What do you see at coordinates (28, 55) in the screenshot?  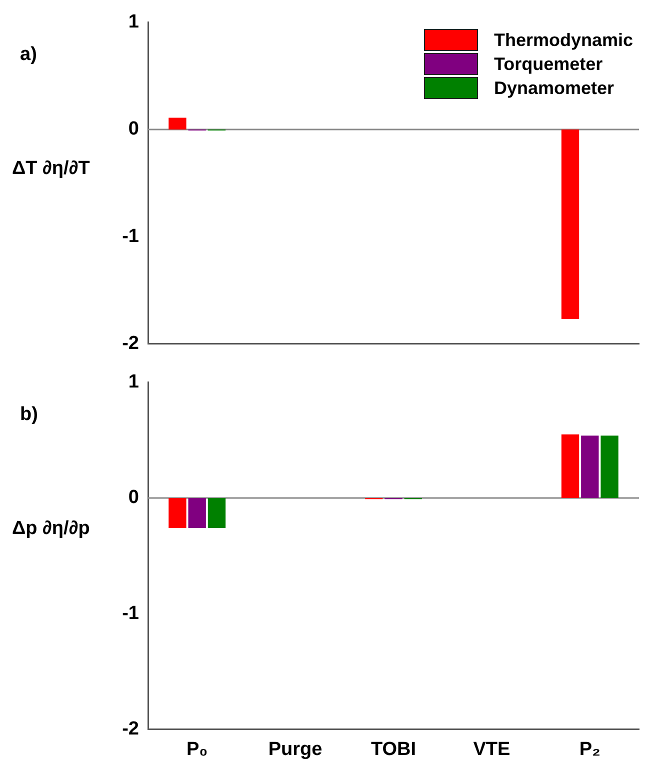 I see `text: a)` at bounding box center [28, 55].